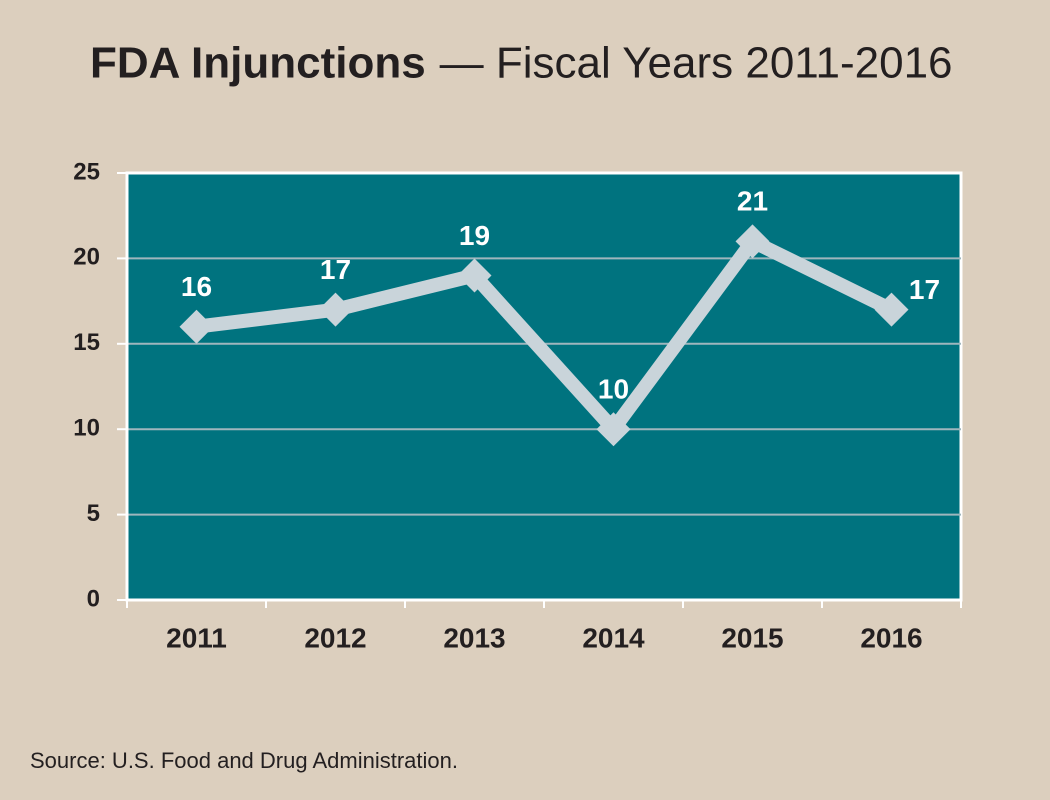 Image resolution: width=1050 pixels, height=800 pixels. Describe the element at coordinates (335, 637) in the screenshot. I see `x-tick-label: 2012` at that location.